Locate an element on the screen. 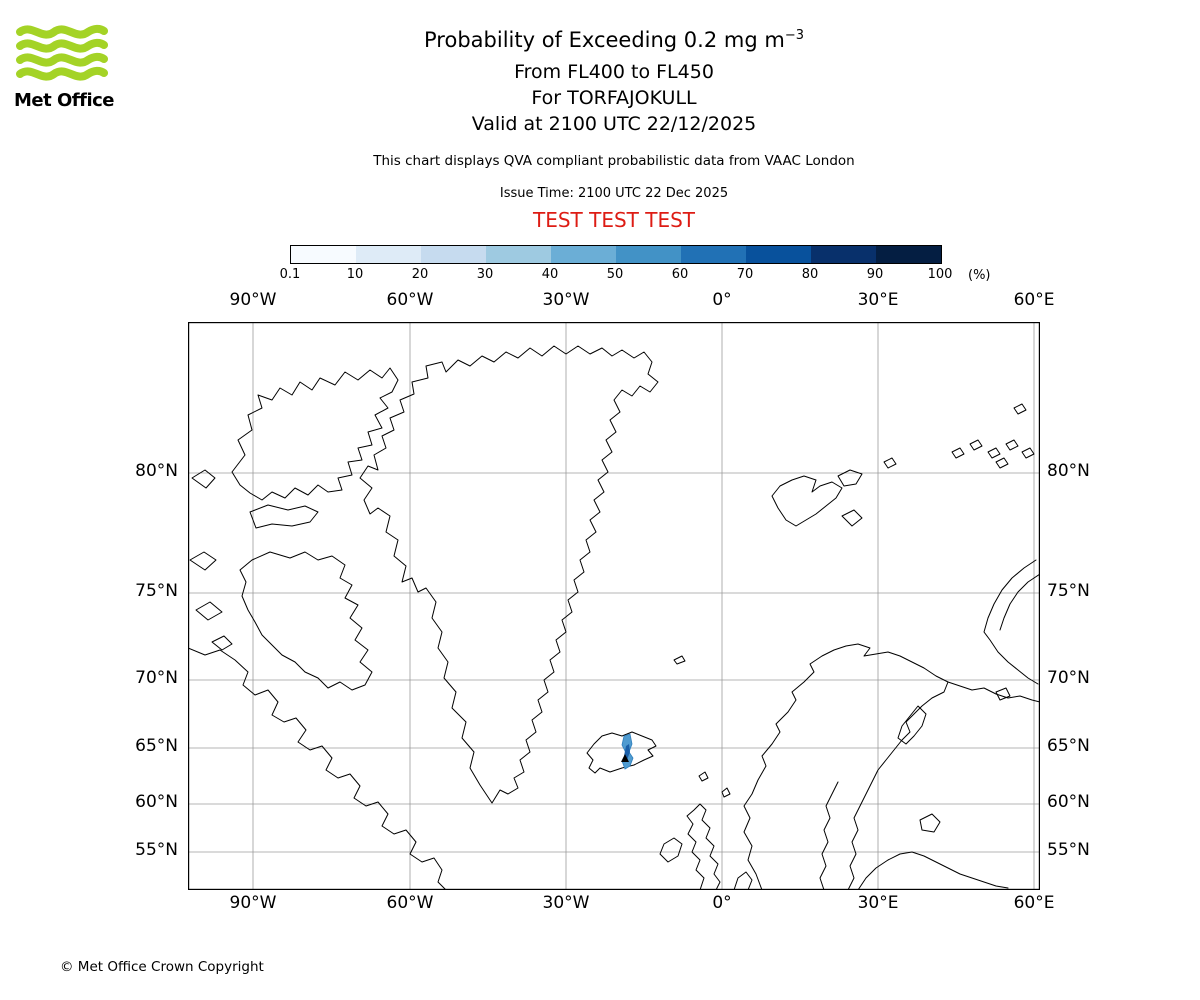 The height and width of the screenshot is (1000, 1200). test-banner: TEST TEST TEST is located at coordinates (613, 220).